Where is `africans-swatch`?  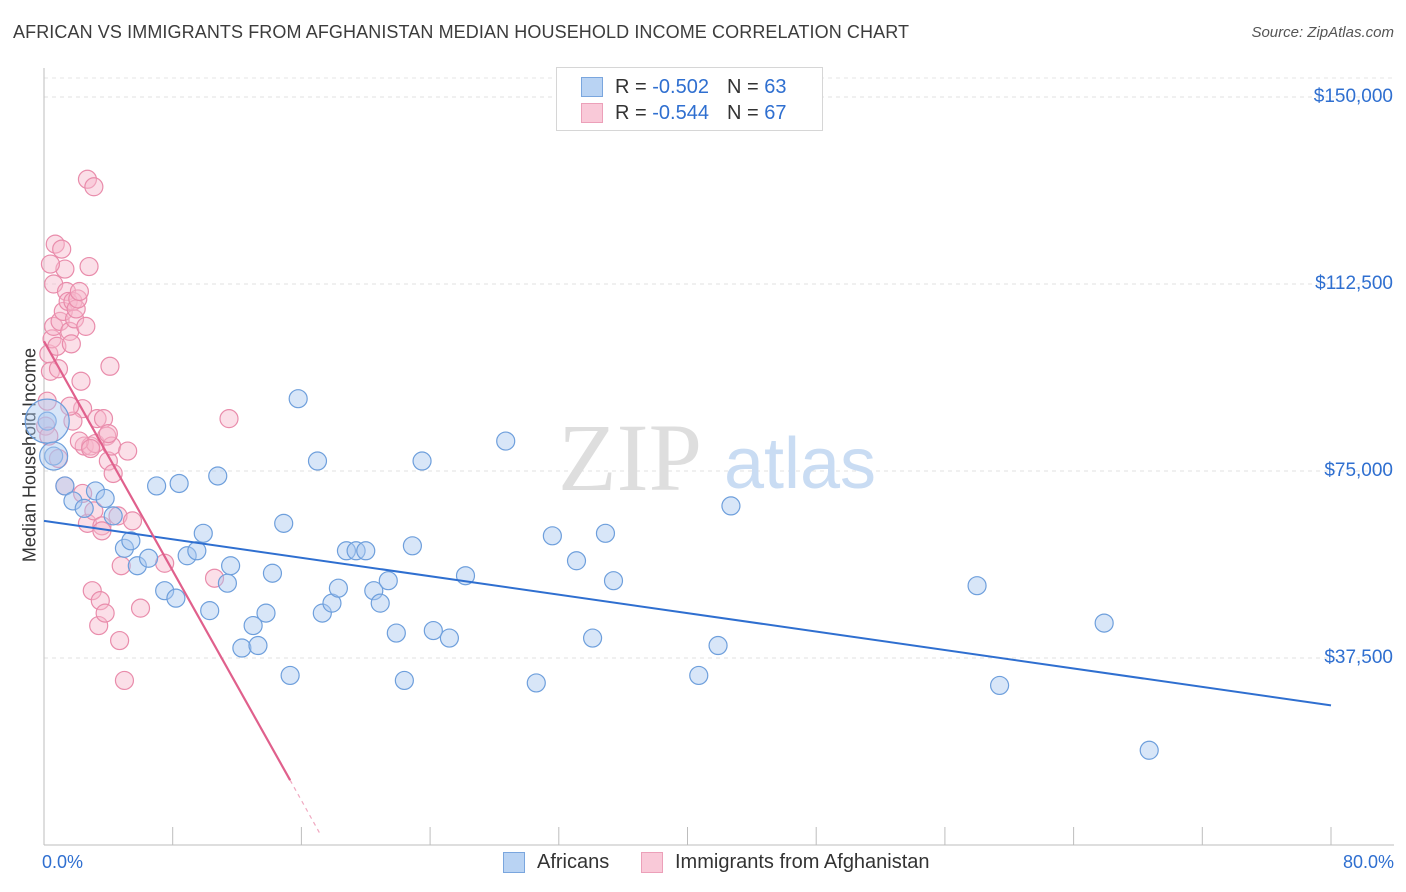 africans-swatch is located at coordinates (592, 87).